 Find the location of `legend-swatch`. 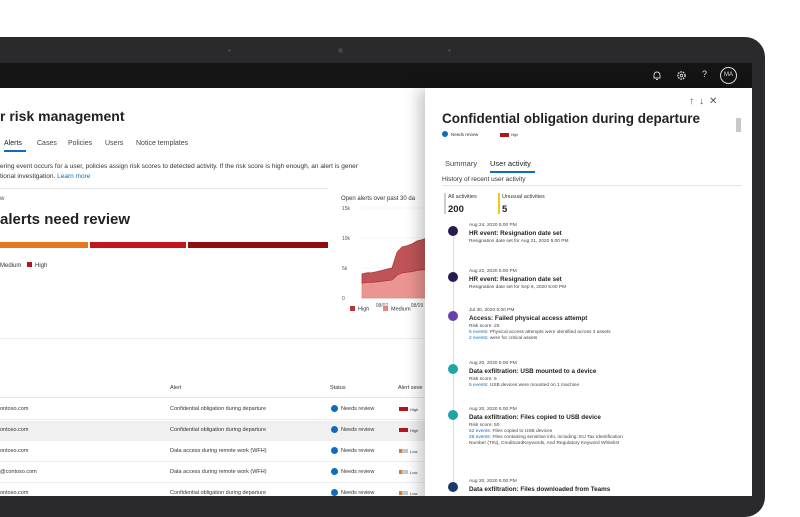

legend-swatch is located at coordinates (385, 308).